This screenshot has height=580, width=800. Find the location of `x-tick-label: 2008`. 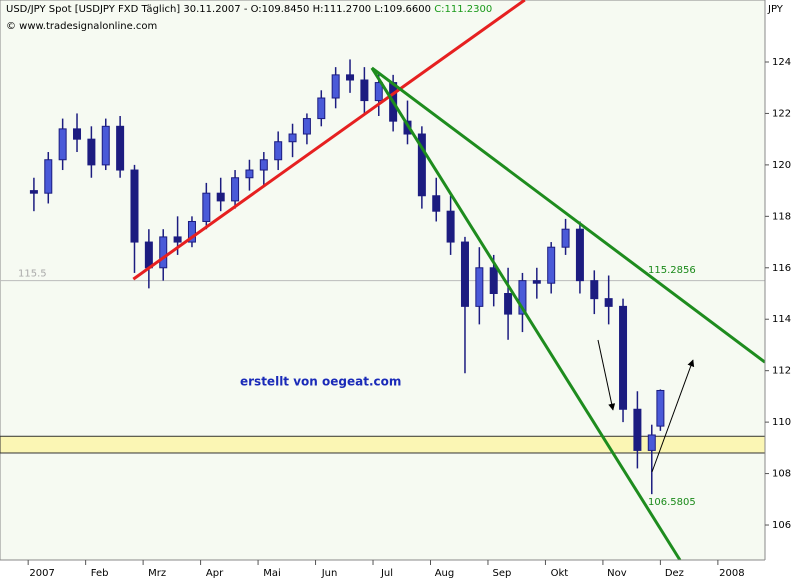

x-tick-label: 2008 is located at coordinates (731, 573).